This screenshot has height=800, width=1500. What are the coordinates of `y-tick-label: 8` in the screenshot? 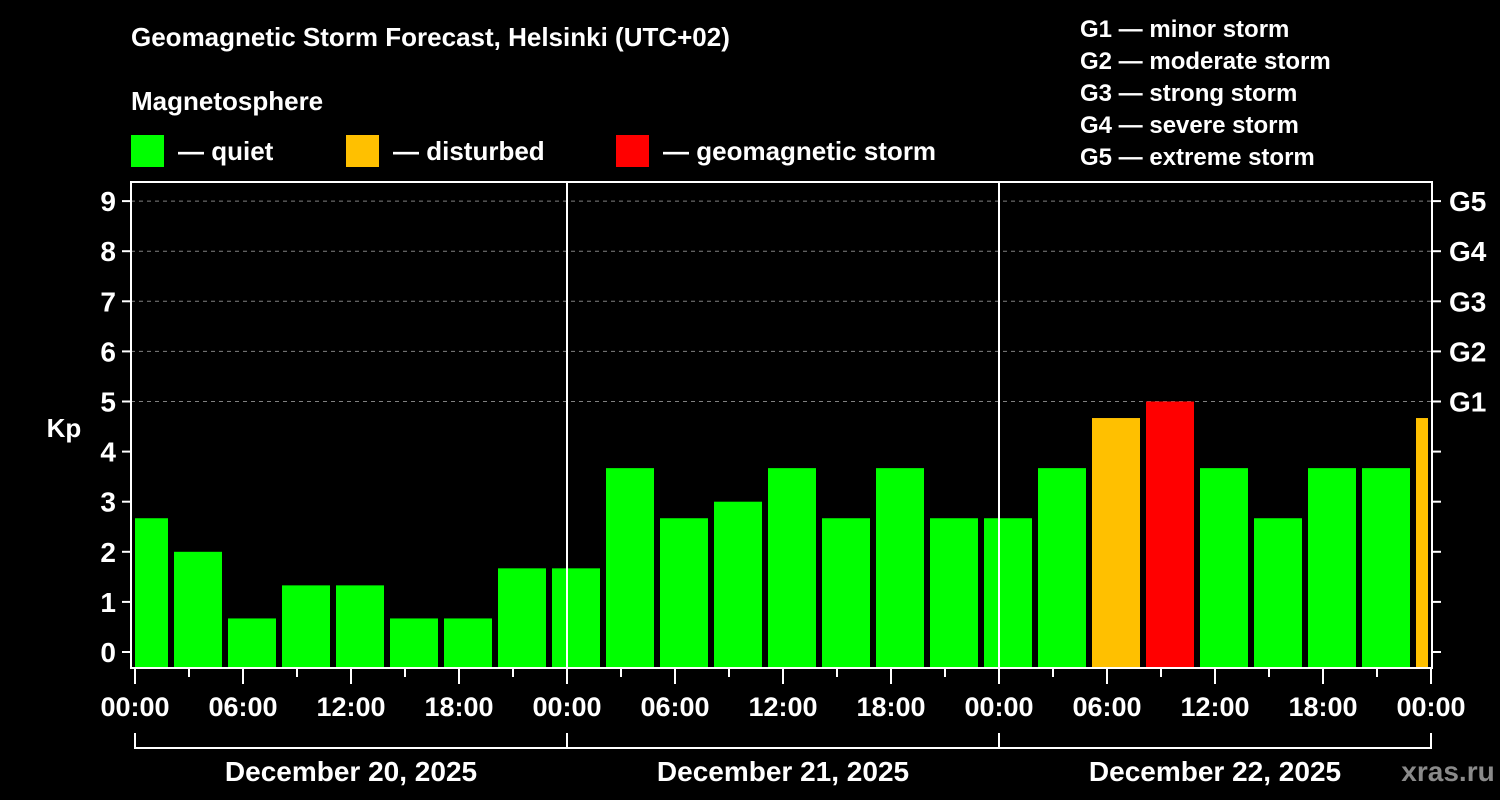 It's located at (108, 251).